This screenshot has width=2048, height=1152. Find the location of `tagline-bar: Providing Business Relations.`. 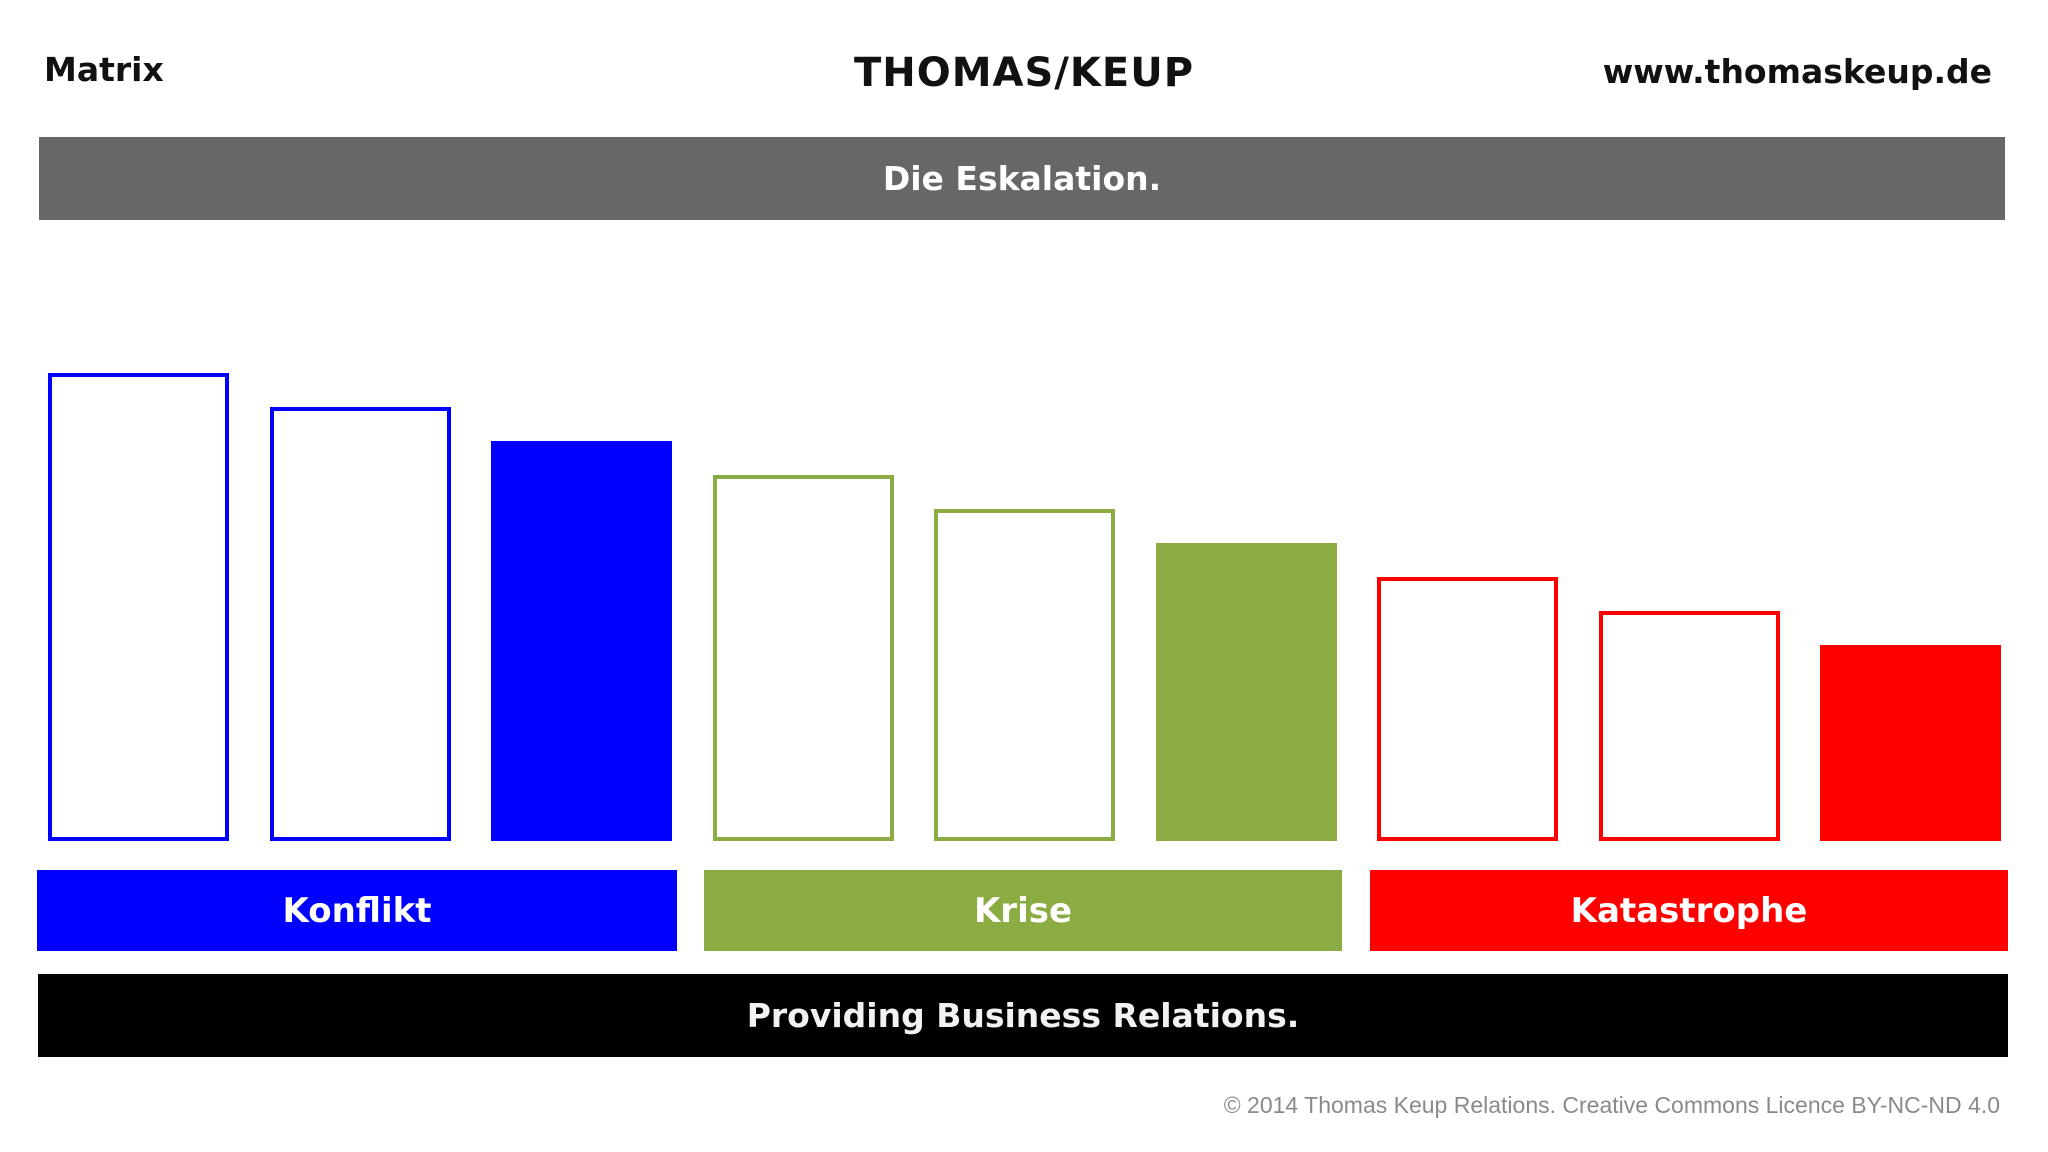

tagline-bar: Providing Business Relations. is located at coordinates (1023, 1015).